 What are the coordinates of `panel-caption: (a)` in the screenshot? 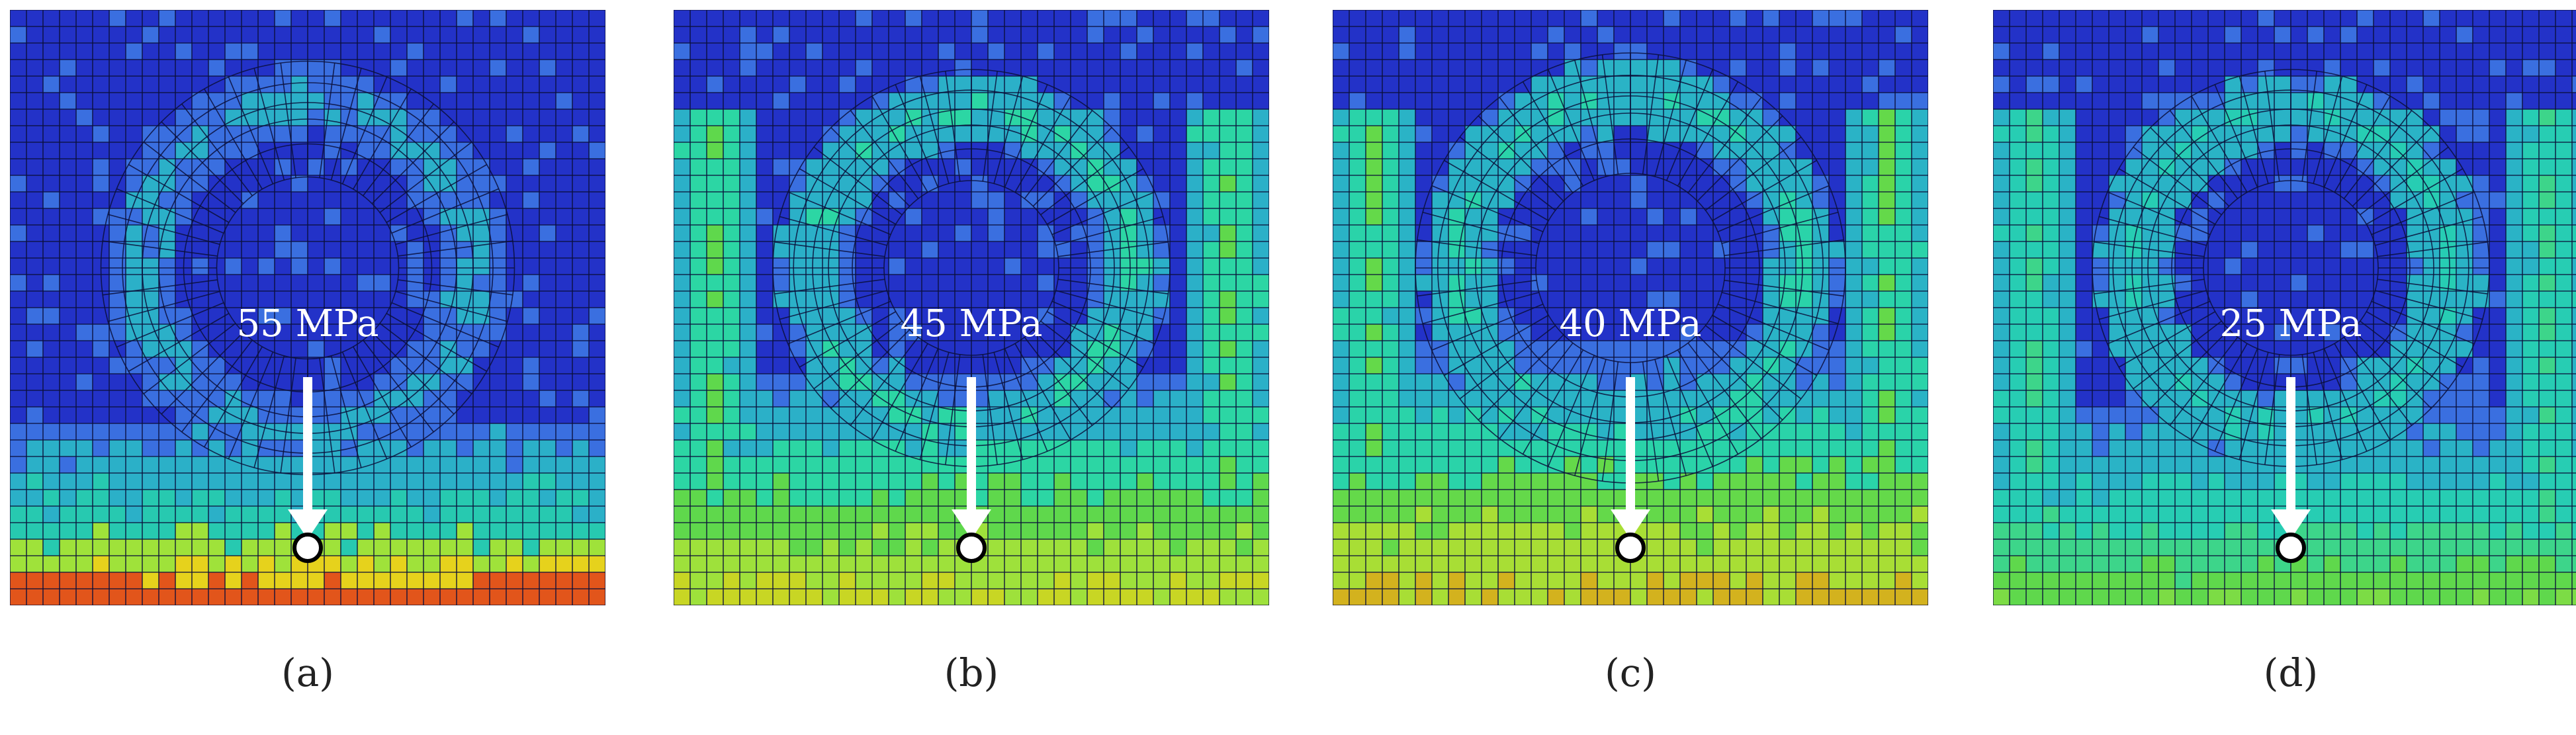 It's located at (307, 672).